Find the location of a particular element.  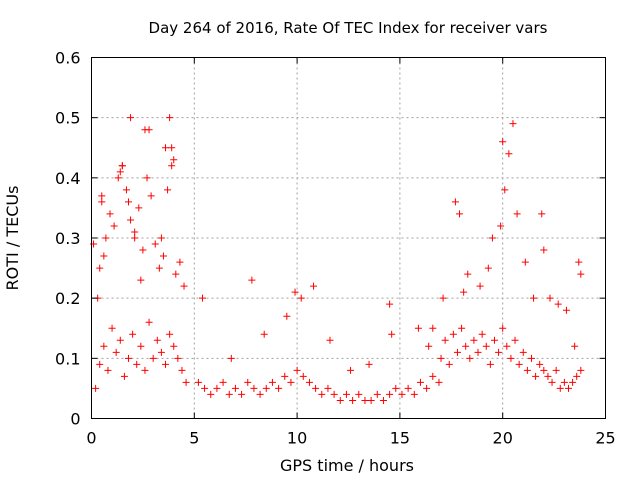

y-tick-label: 0.6 is located at coordinates (67, 58).